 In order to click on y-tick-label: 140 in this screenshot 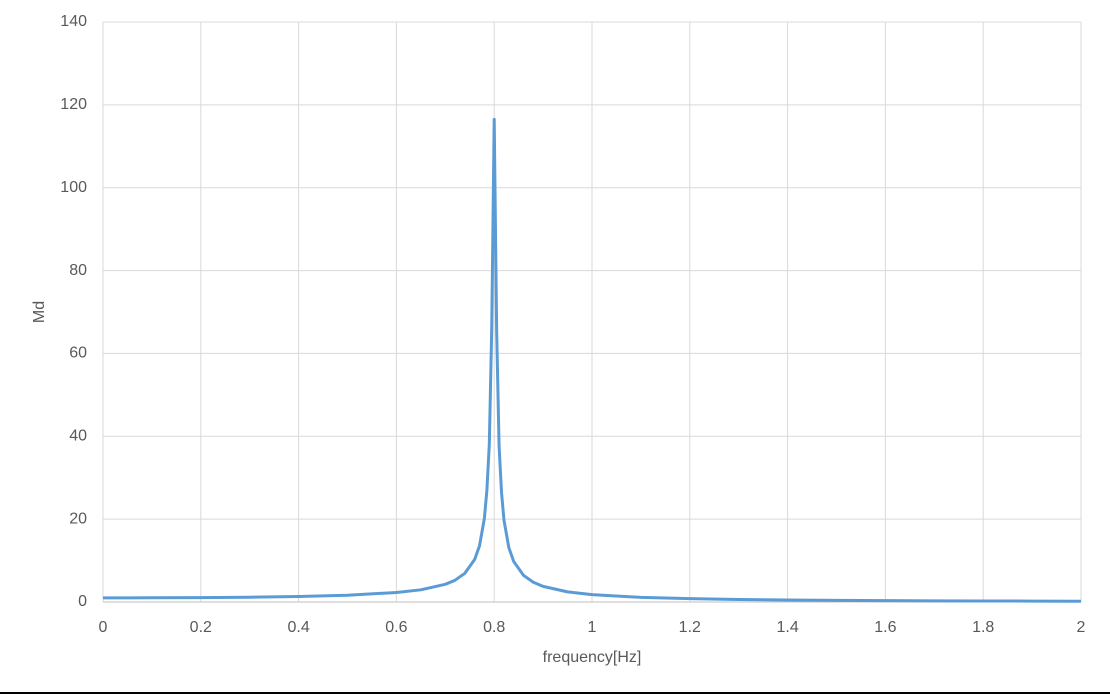, I will do `click(73, 21)`.